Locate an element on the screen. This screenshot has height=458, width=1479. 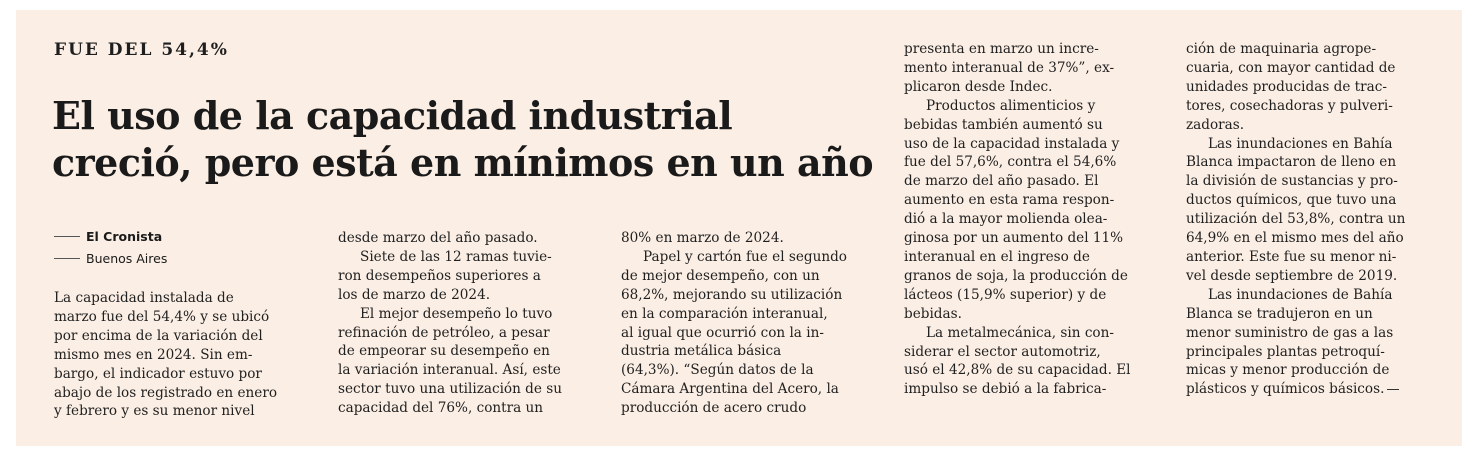
article-text-line: en la comparación interanual, is located at coordinates (724, 313).